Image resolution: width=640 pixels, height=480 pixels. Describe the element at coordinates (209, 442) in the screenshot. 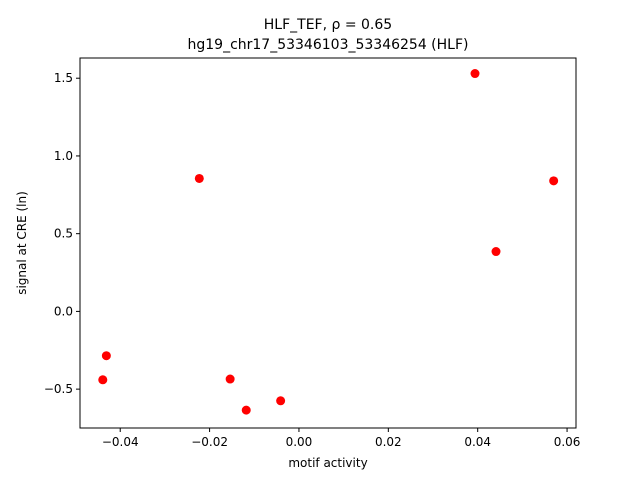

I see `x-tick-label: −0.02` at that location.